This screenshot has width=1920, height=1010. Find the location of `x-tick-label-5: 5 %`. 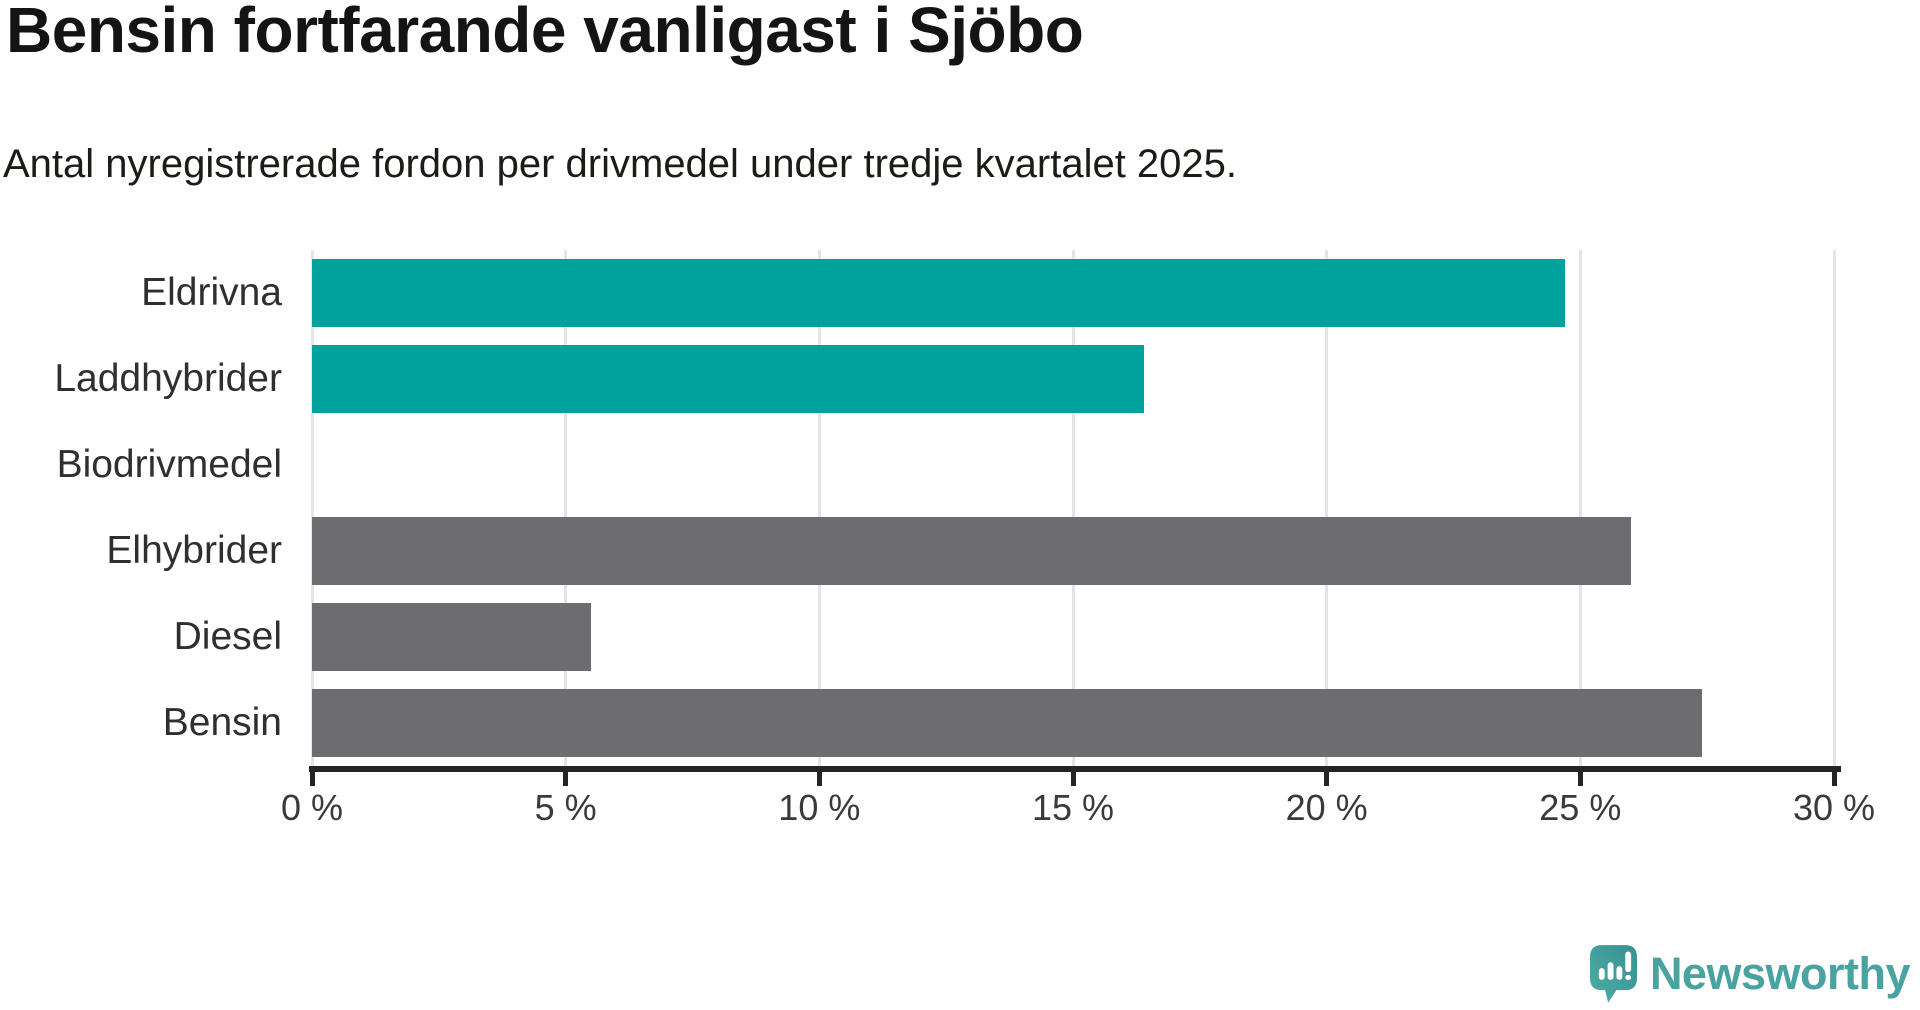

x-tick-label-5: 5 % is located at coordinates (565, 807).